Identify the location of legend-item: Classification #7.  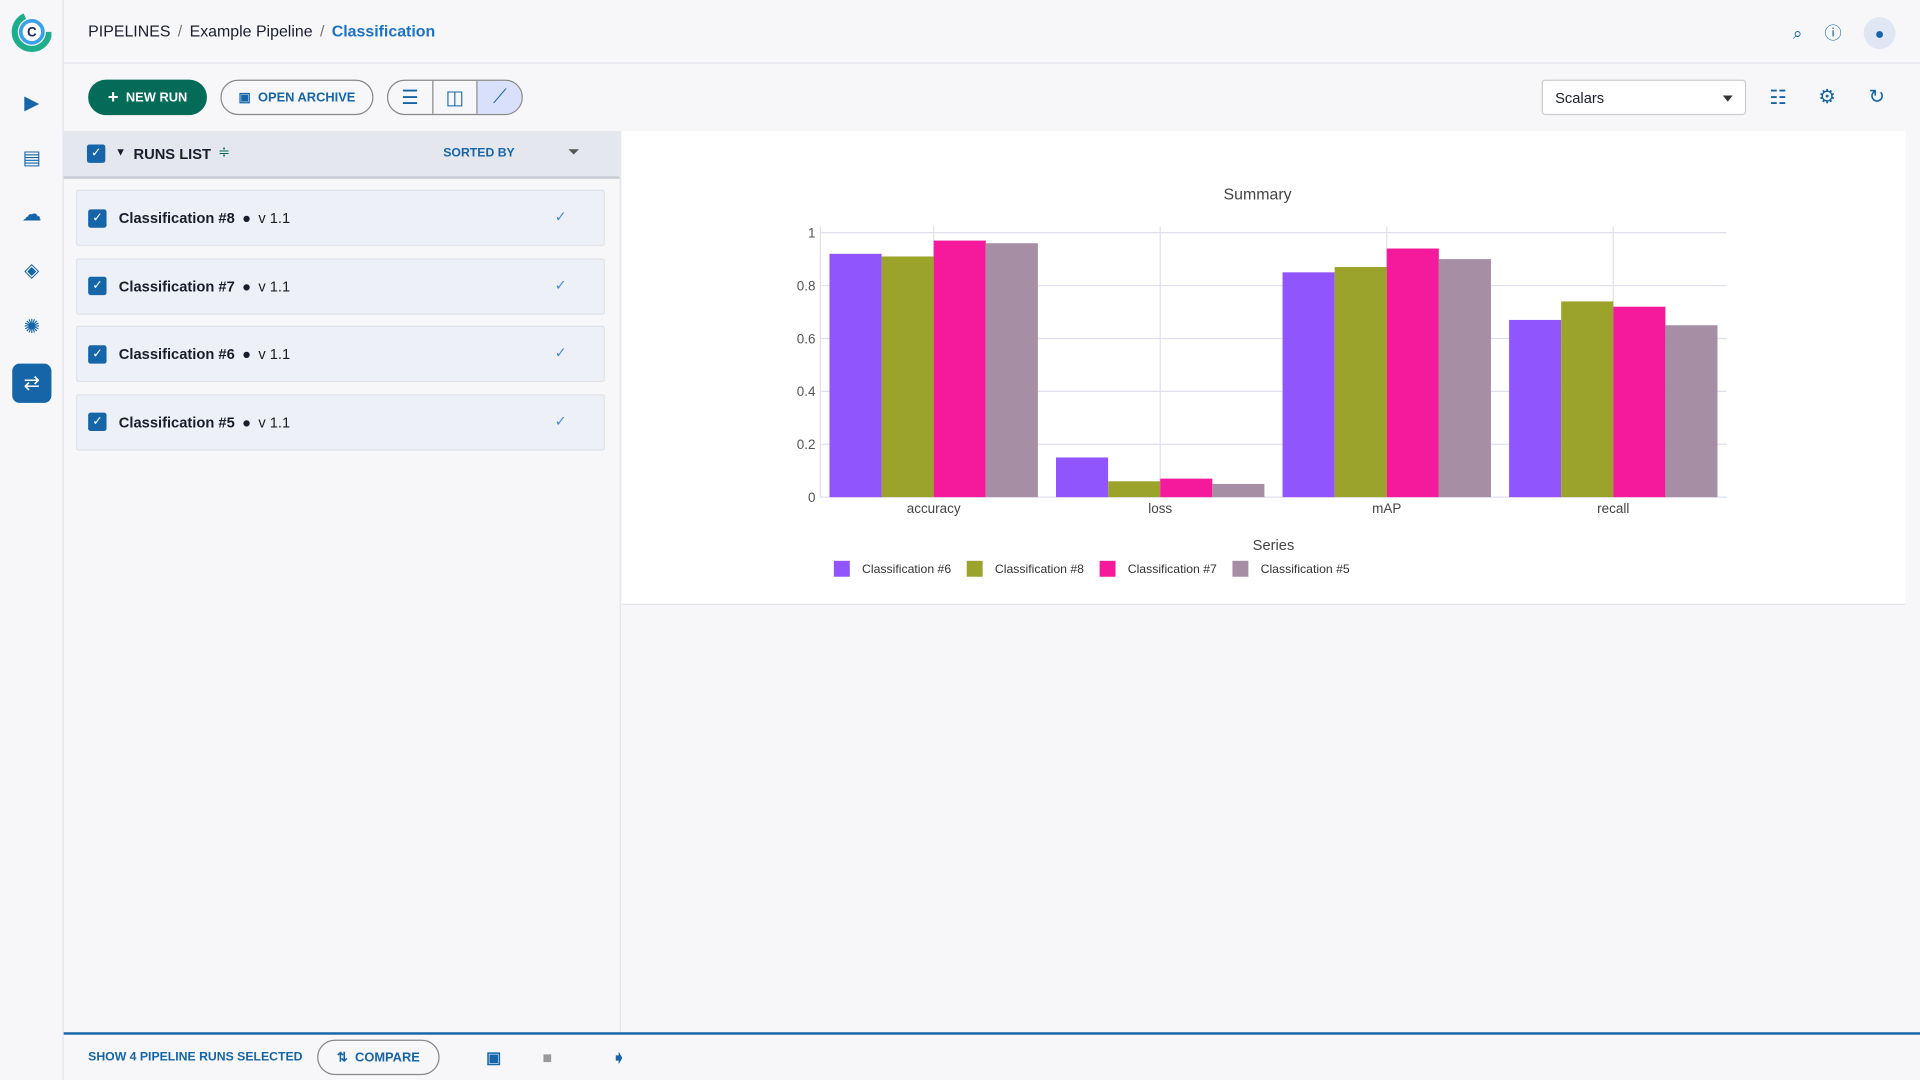
(1158, 568).